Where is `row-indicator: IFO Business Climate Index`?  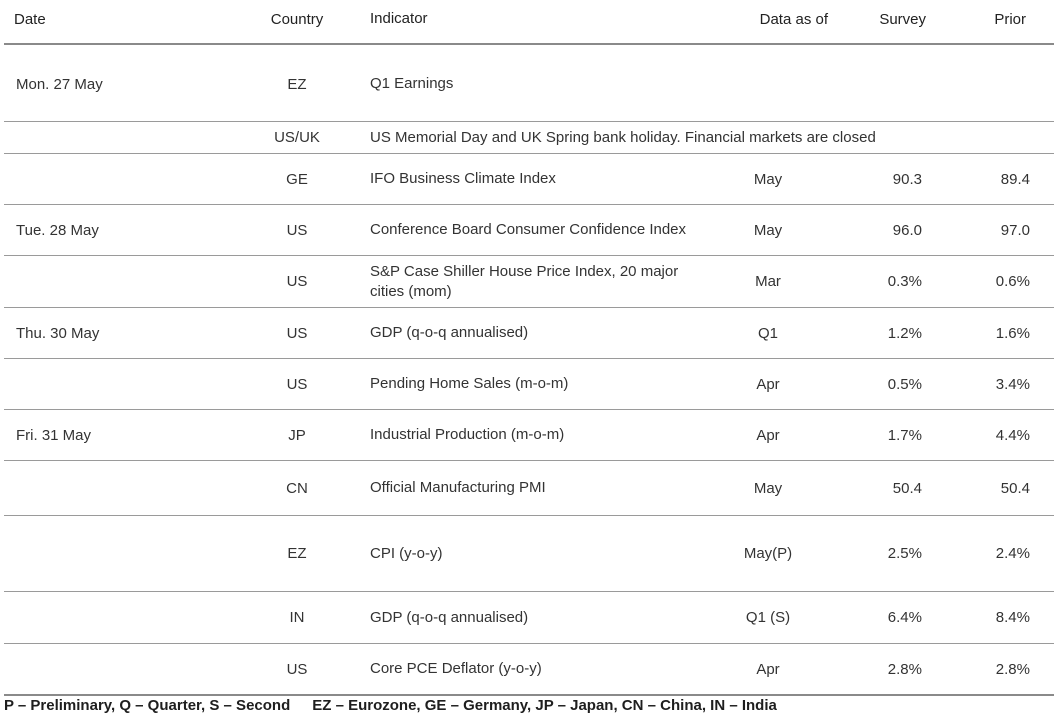 row-indicator: IFO Business Climate Index is located at coordinates (463, 178).